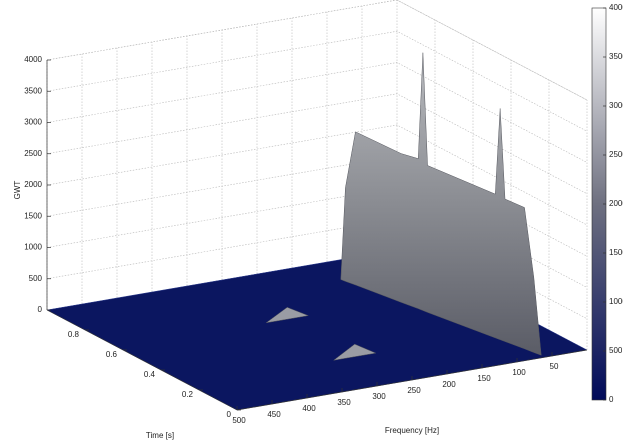 The image size is (623, 448). Describe the element at coordinates (142, 360) in the screenshot. I see `y-axis` at that location.